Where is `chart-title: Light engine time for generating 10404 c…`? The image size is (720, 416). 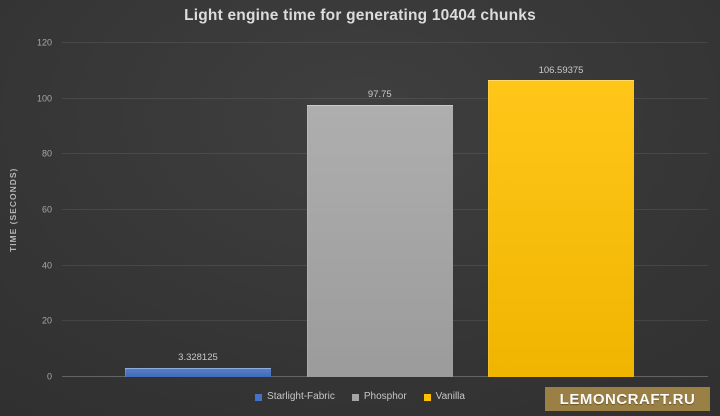
chart-title: Light engine time for generating 10404 c… is located at coordinates (360, 15).